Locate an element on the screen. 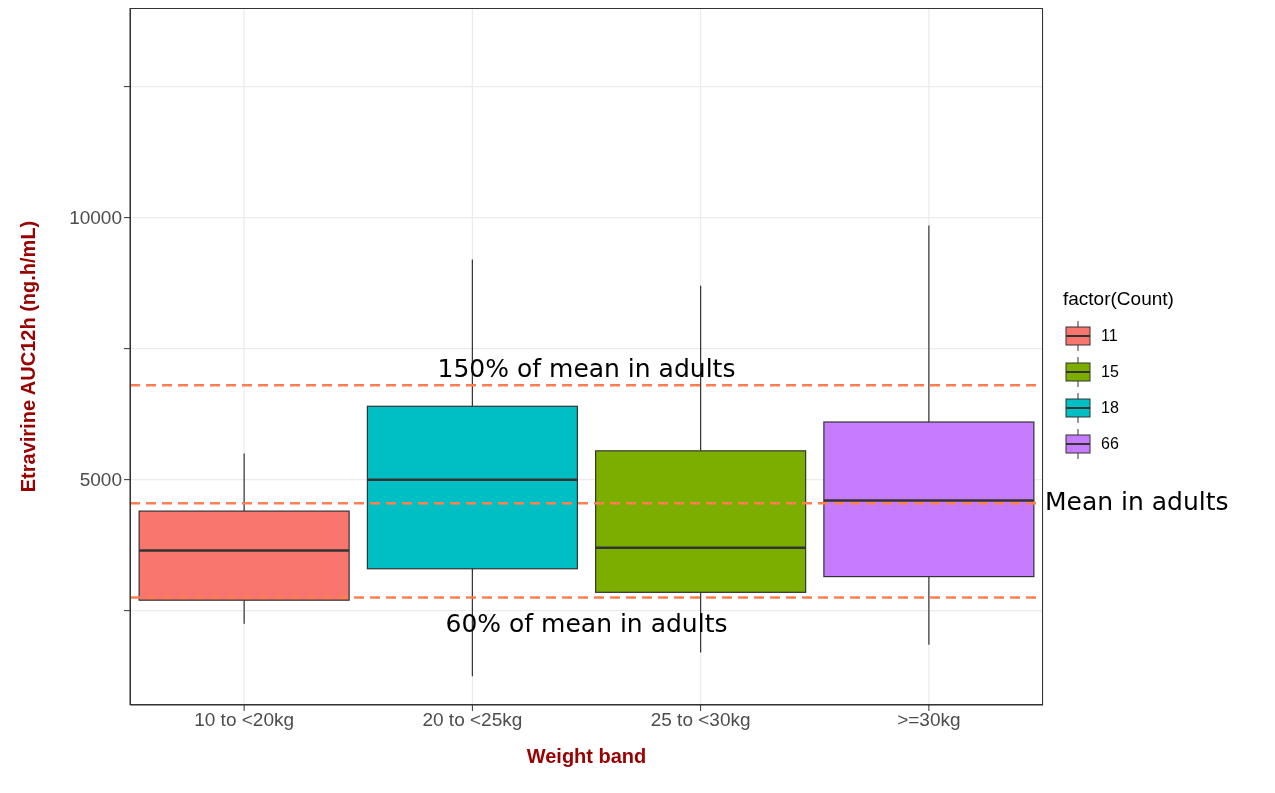  ref-line-label: Mean in adults is located at coordinates (1137, 502).